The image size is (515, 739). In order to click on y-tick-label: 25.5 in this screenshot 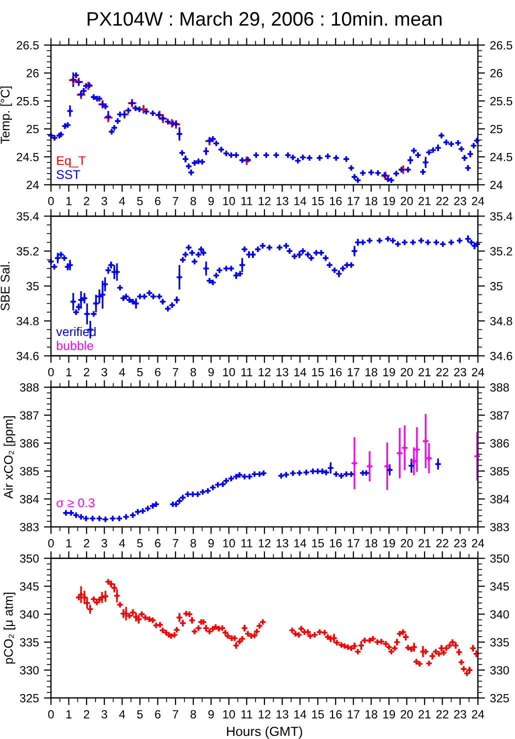, I will do `click(27, 101)`.